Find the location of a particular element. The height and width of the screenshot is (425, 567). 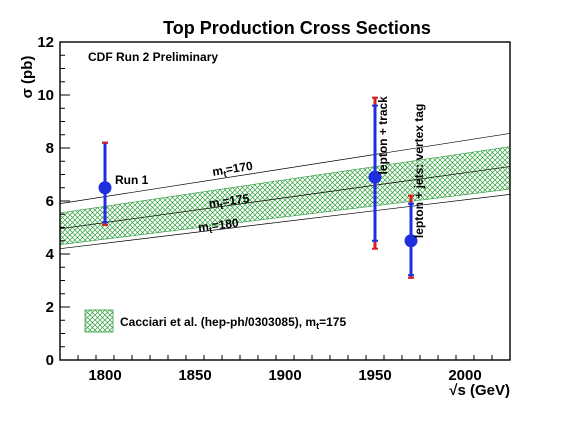

chart-subtitle: CDF Run 2 Preliminary is located at coordinates (153, 57).